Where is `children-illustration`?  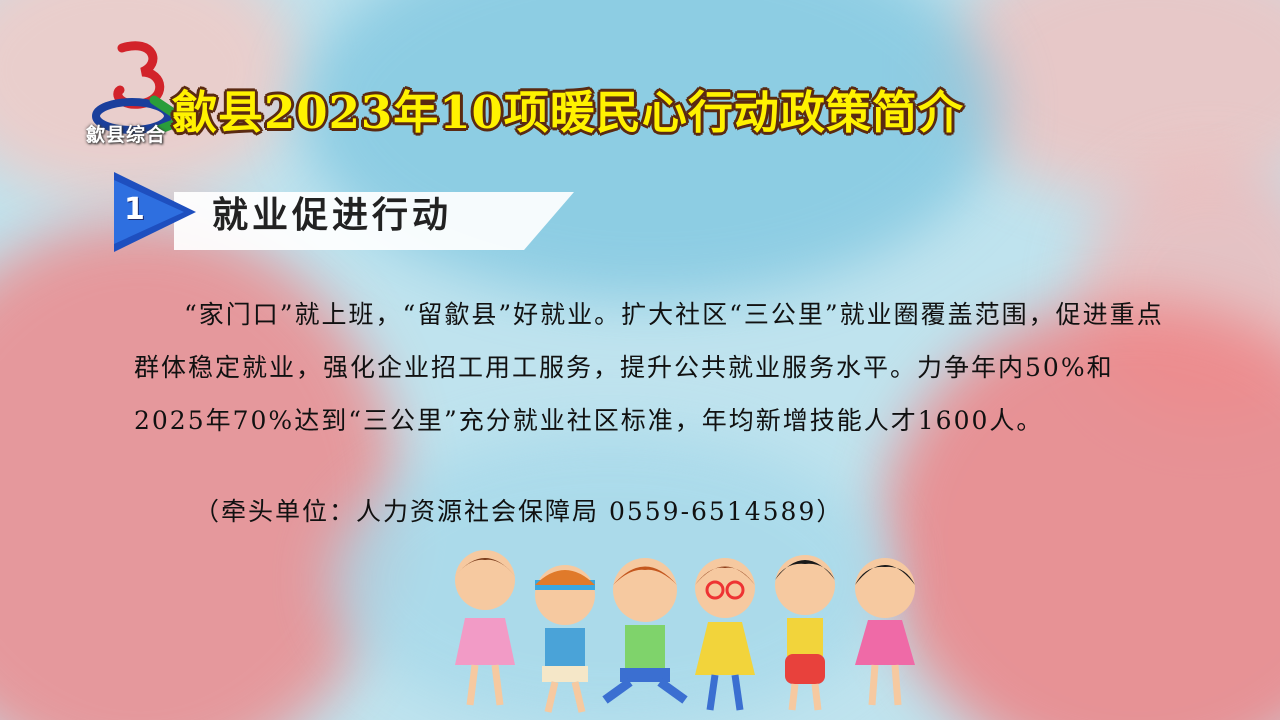 children-illustration is located at coordinates (685, 631).